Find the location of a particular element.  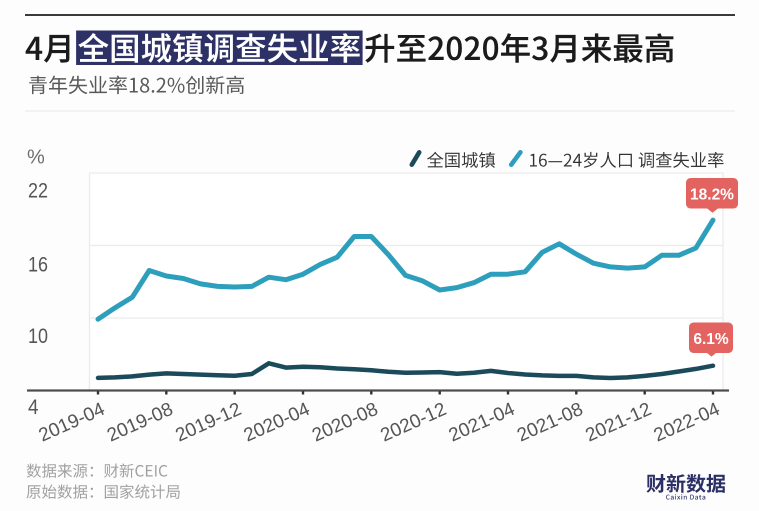

svg-text: 2019-04 is located at coordinates (72, 423).